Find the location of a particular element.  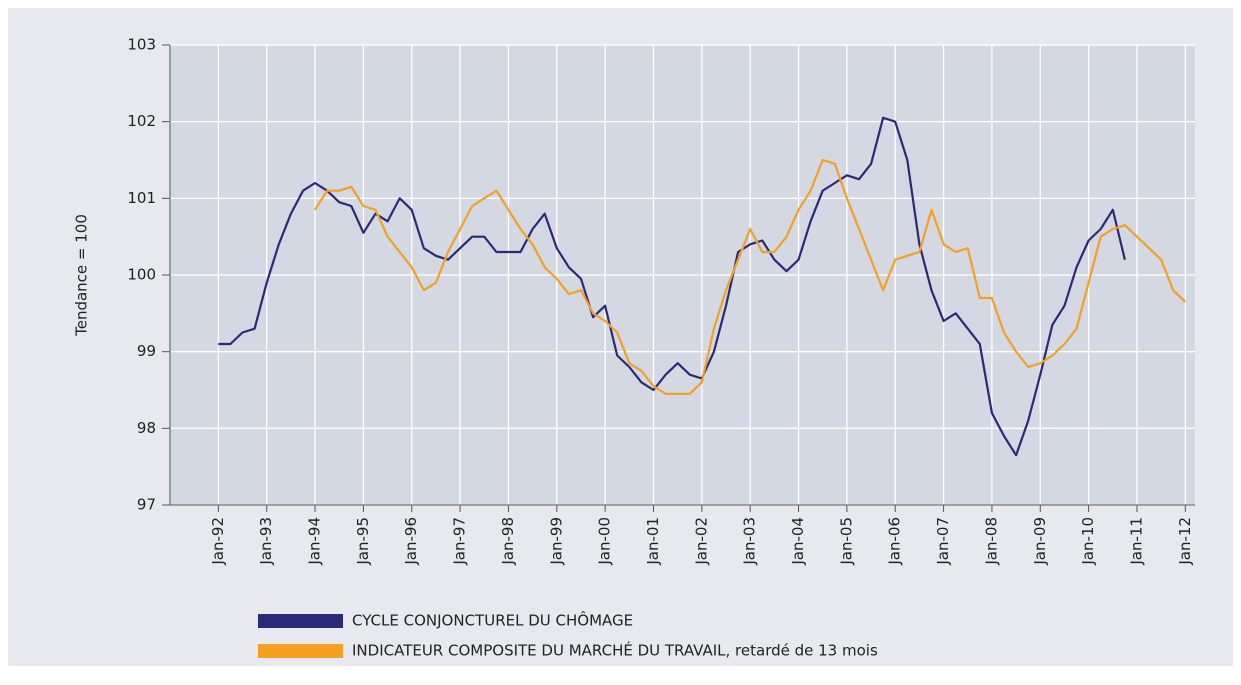

y-tick-label: 102 is located at coordinates (141, 121).